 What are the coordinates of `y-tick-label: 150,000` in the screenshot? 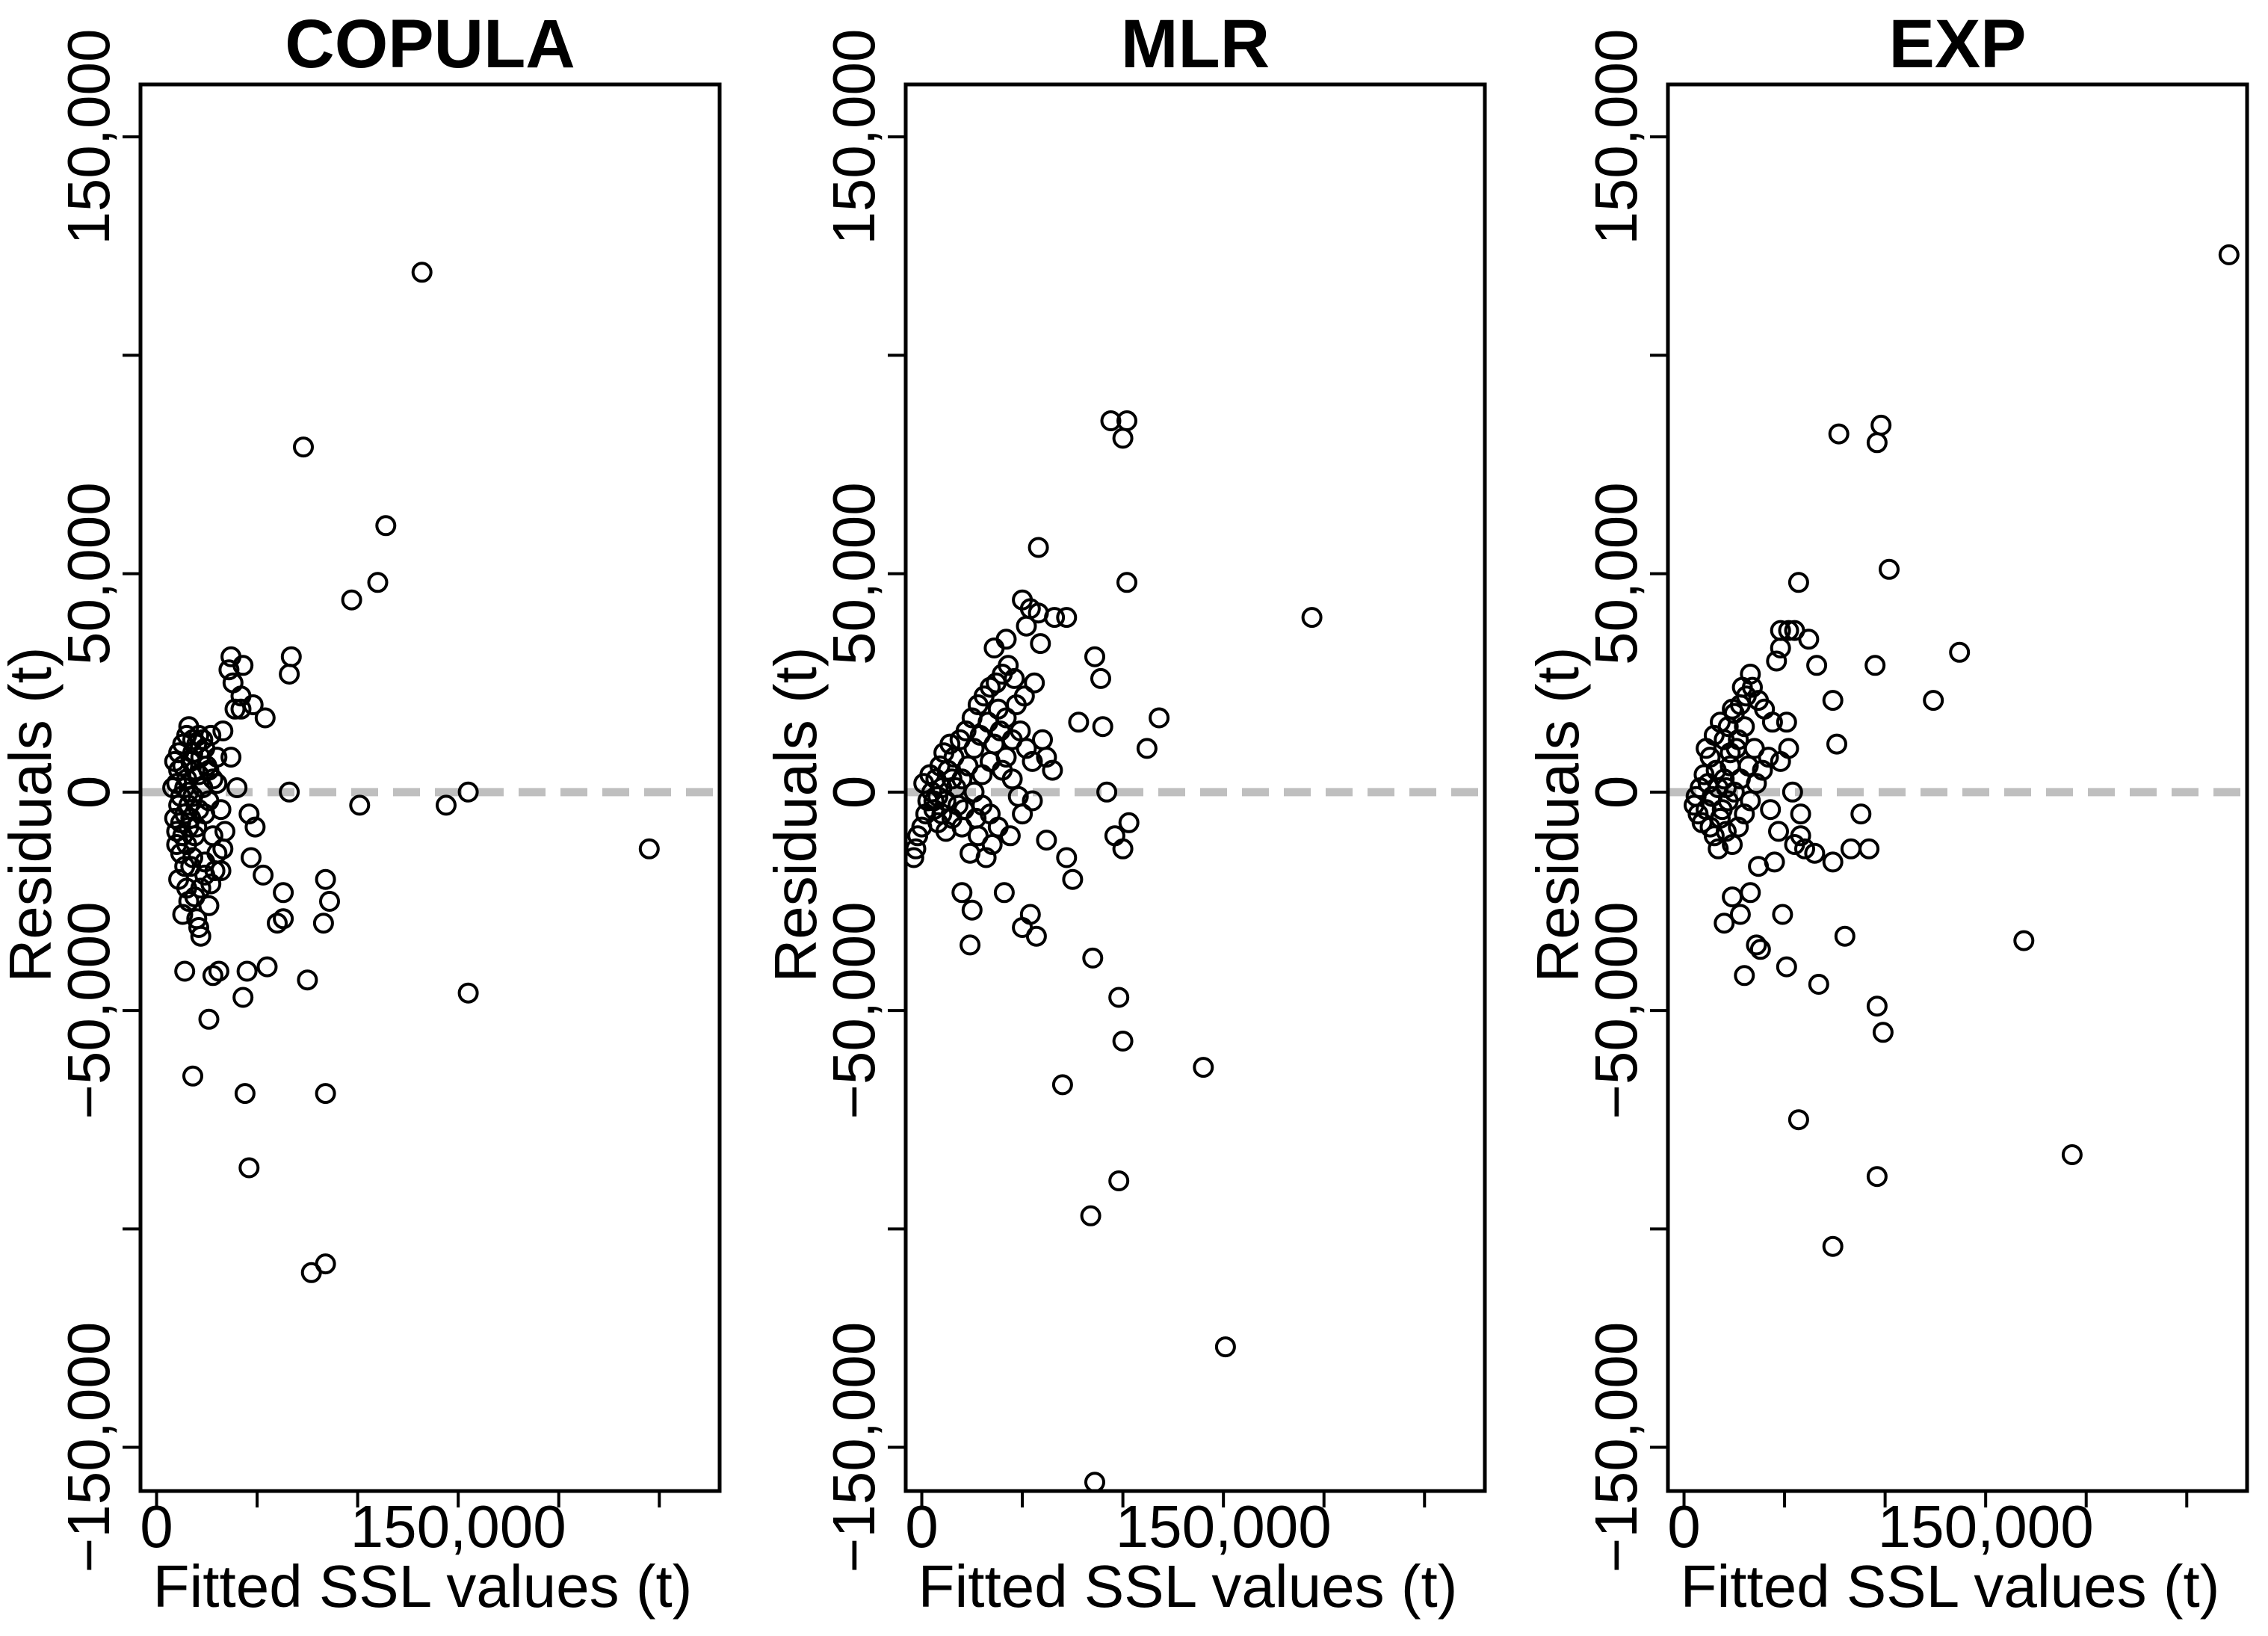 It's located at (88, 137).